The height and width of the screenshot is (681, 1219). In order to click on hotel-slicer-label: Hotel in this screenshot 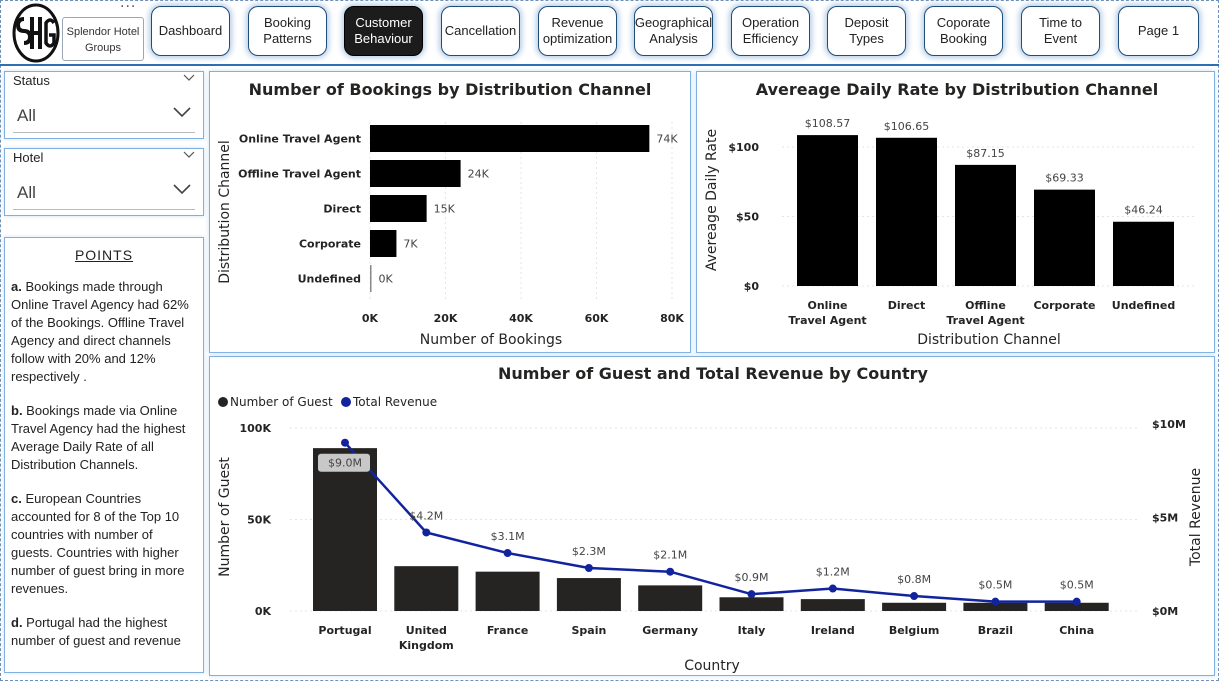, I will do `click(28, 157)`.